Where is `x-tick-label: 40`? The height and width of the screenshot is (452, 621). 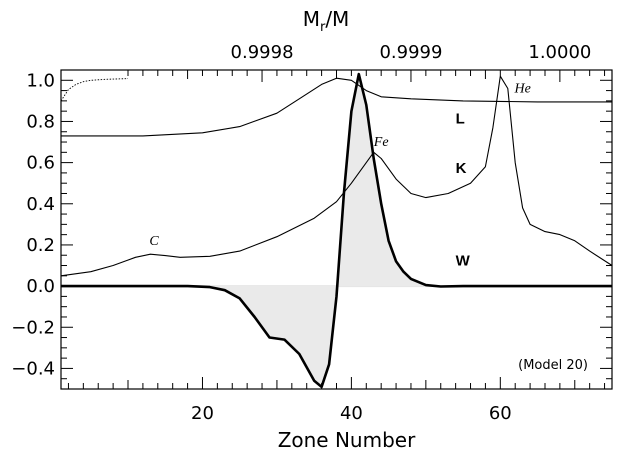 x-tick-label: 40 is located at coordinates (351, 413).